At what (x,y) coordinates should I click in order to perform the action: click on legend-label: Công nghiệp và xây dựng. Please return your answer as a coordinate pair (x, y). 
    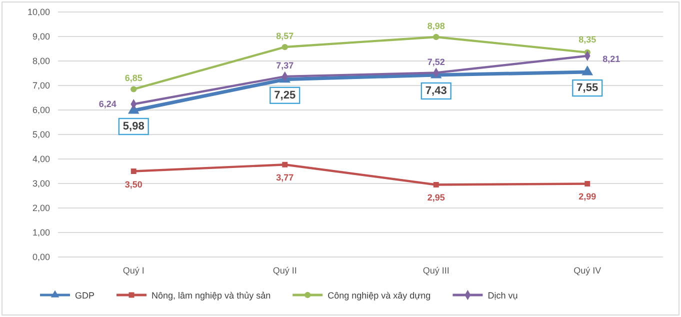
    Looking at the image, I should click on (379, 295).